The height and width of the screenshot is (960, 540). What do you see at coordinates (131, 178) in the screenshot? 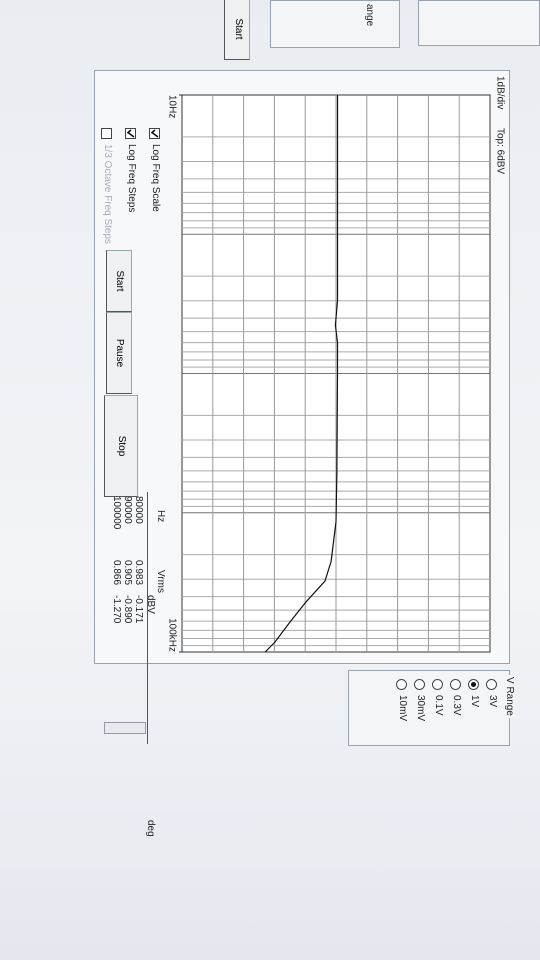
I see `checkbox-label: Log Freq Steps` at bounding box center [131, 178].